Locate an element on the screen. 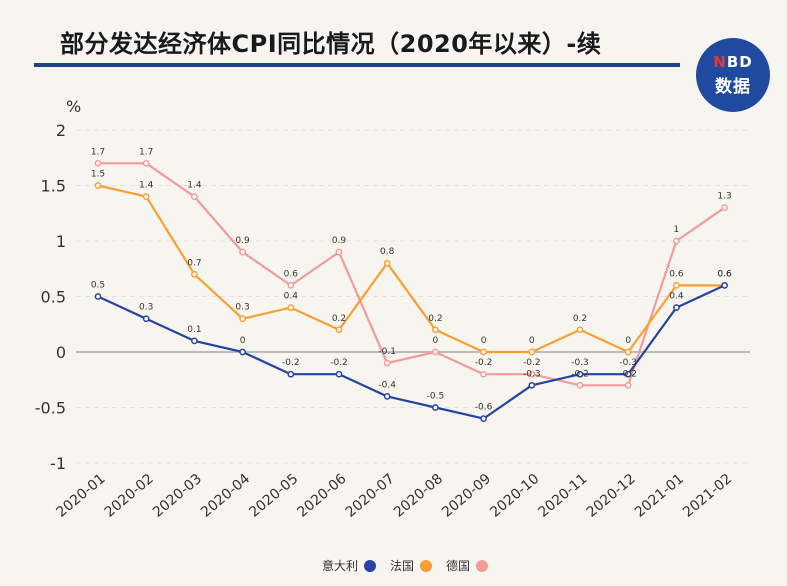 Image resolution: width=787 pixels, height=586 pixels. data-label: 0.5 is located at coordinates (98, 286).